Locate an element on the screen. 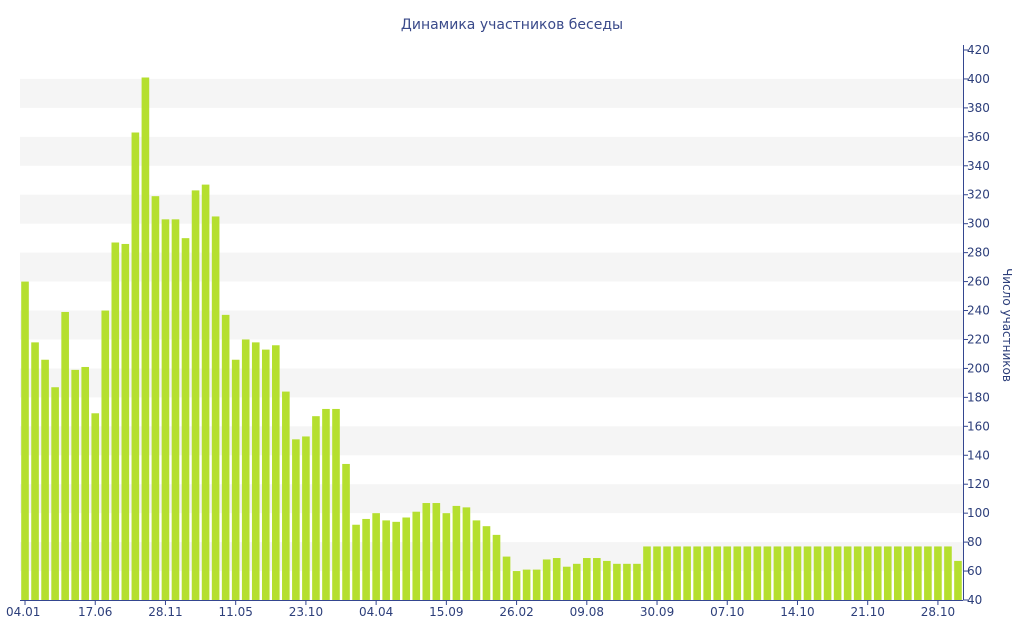  y-tick-label: 420 is located at coordinates (978, 50).